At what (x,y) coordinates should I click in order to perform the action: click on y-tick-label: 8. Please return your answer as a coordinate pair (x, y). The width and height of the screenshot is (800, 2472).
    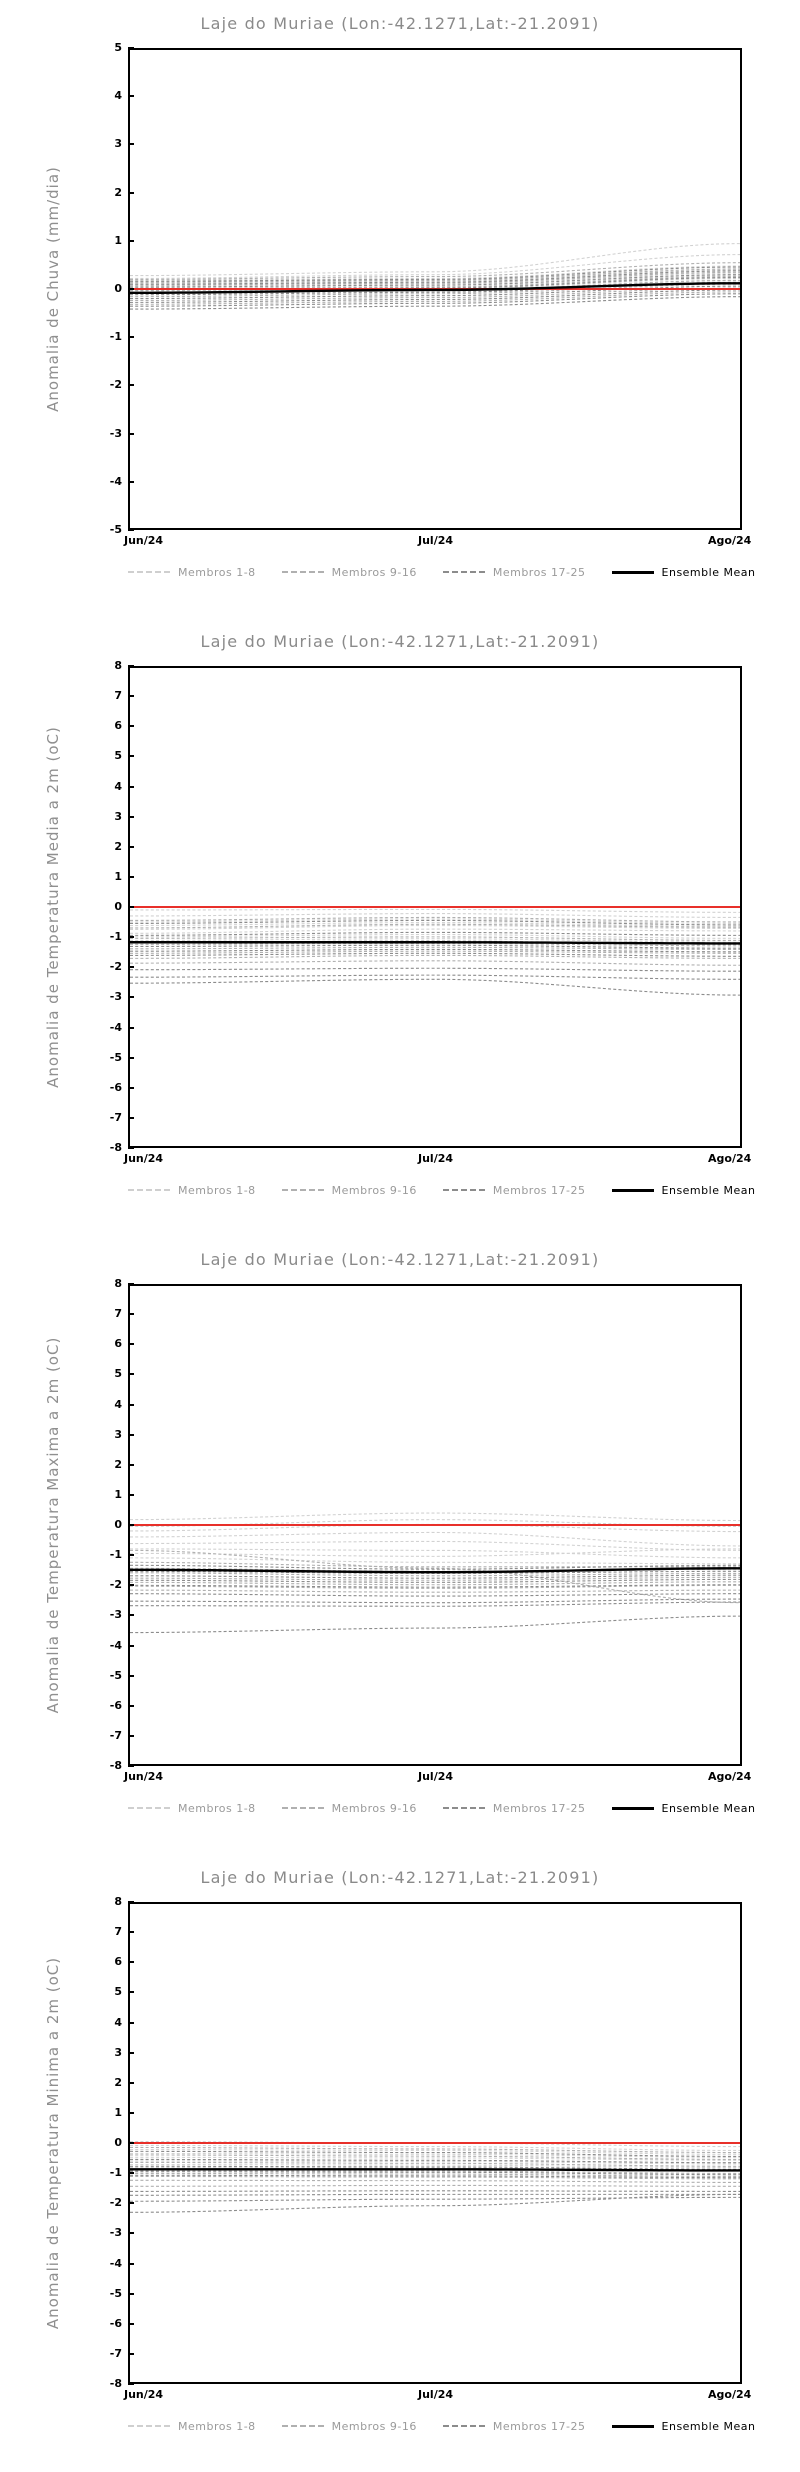
    Looking at the image, I should click on (118, 1283).